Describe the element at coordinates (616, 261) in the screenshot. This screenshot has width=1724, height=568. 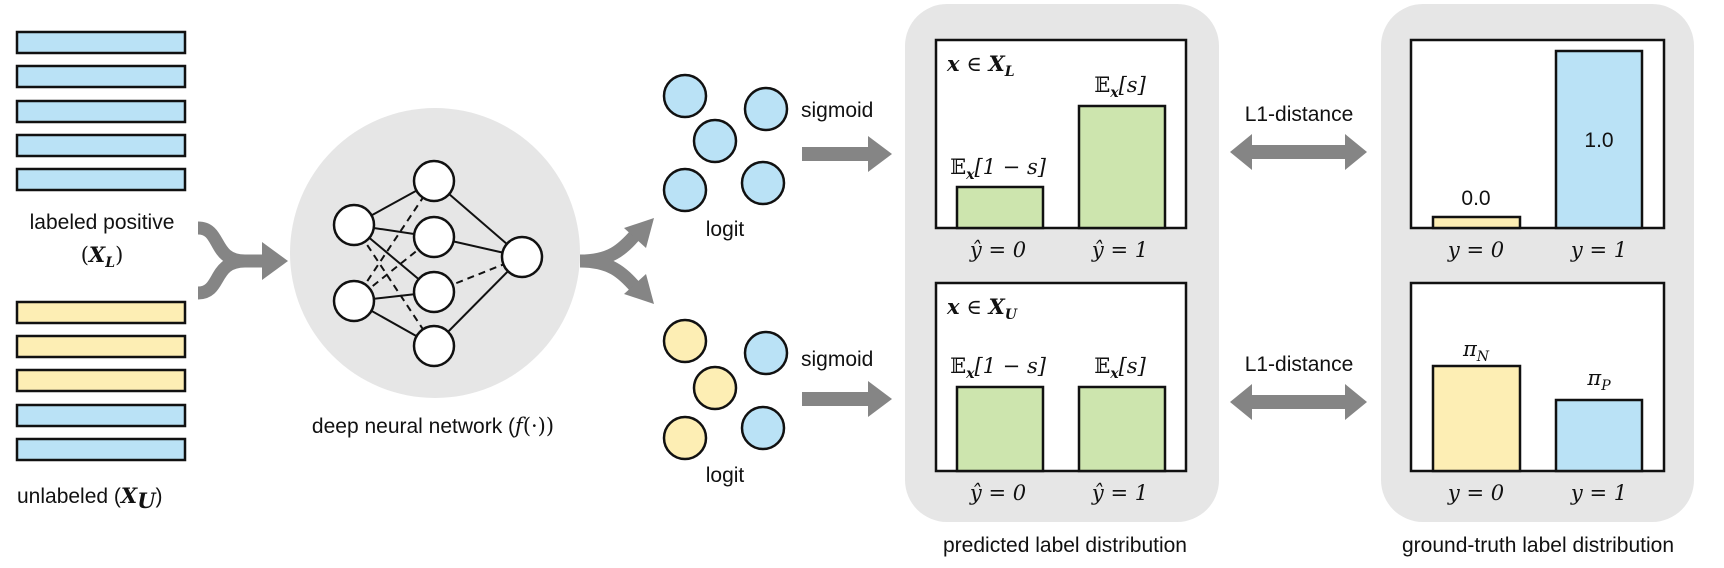
I see `split-arrow-icon` at that location.